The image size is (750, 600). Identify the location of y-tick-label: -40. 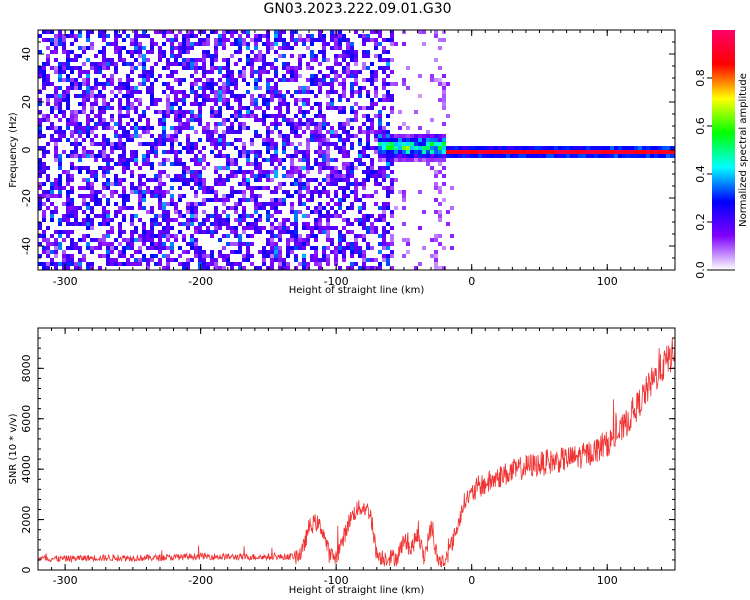
(26, 246).